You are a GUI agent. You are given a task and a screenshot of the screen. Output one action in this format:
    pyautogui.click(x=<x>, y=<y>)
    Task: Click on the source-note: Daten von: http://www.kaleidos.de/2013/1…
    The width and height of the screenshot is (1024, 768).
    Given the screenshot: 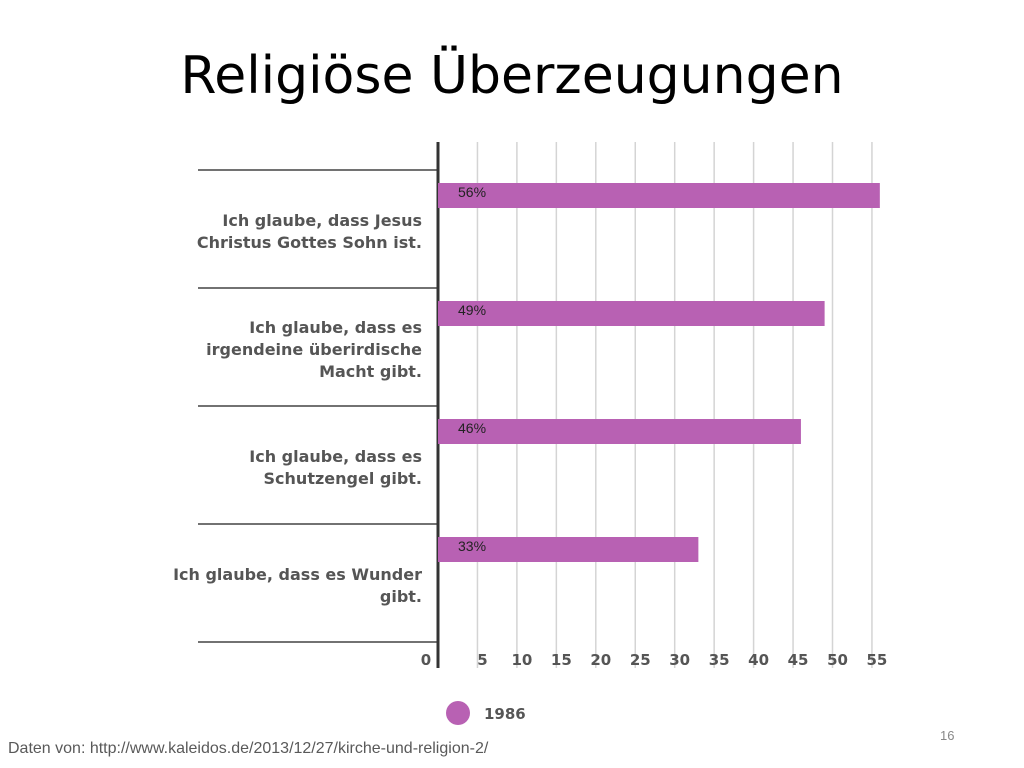 What is the action you would take?
    pyautogui.click(x=248, y=748)
    